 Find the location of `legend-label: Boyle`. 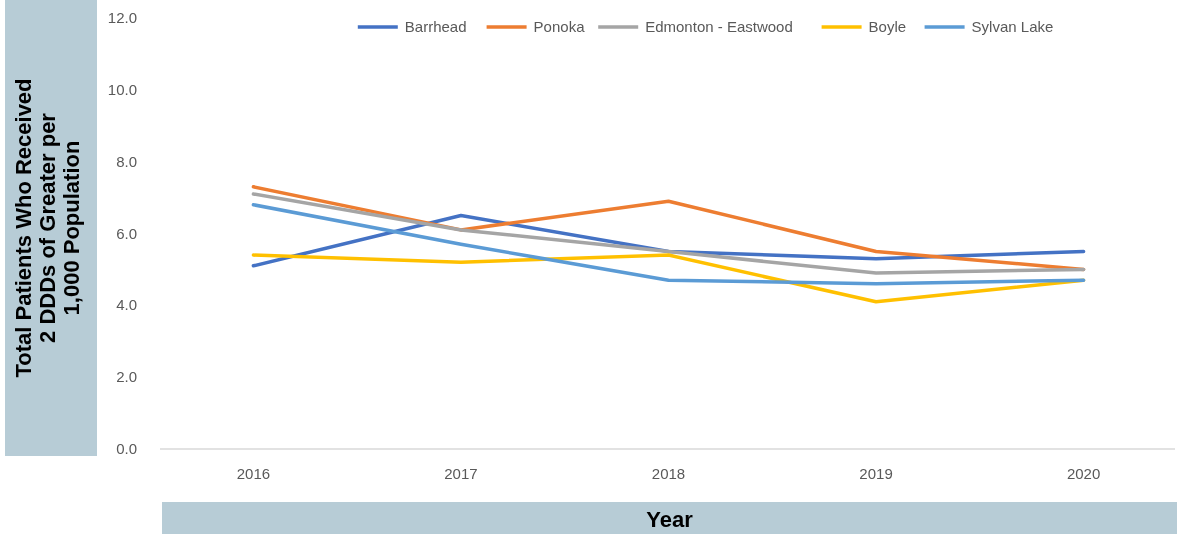

legend-label: Boyle is located at coordinates (887, 26).